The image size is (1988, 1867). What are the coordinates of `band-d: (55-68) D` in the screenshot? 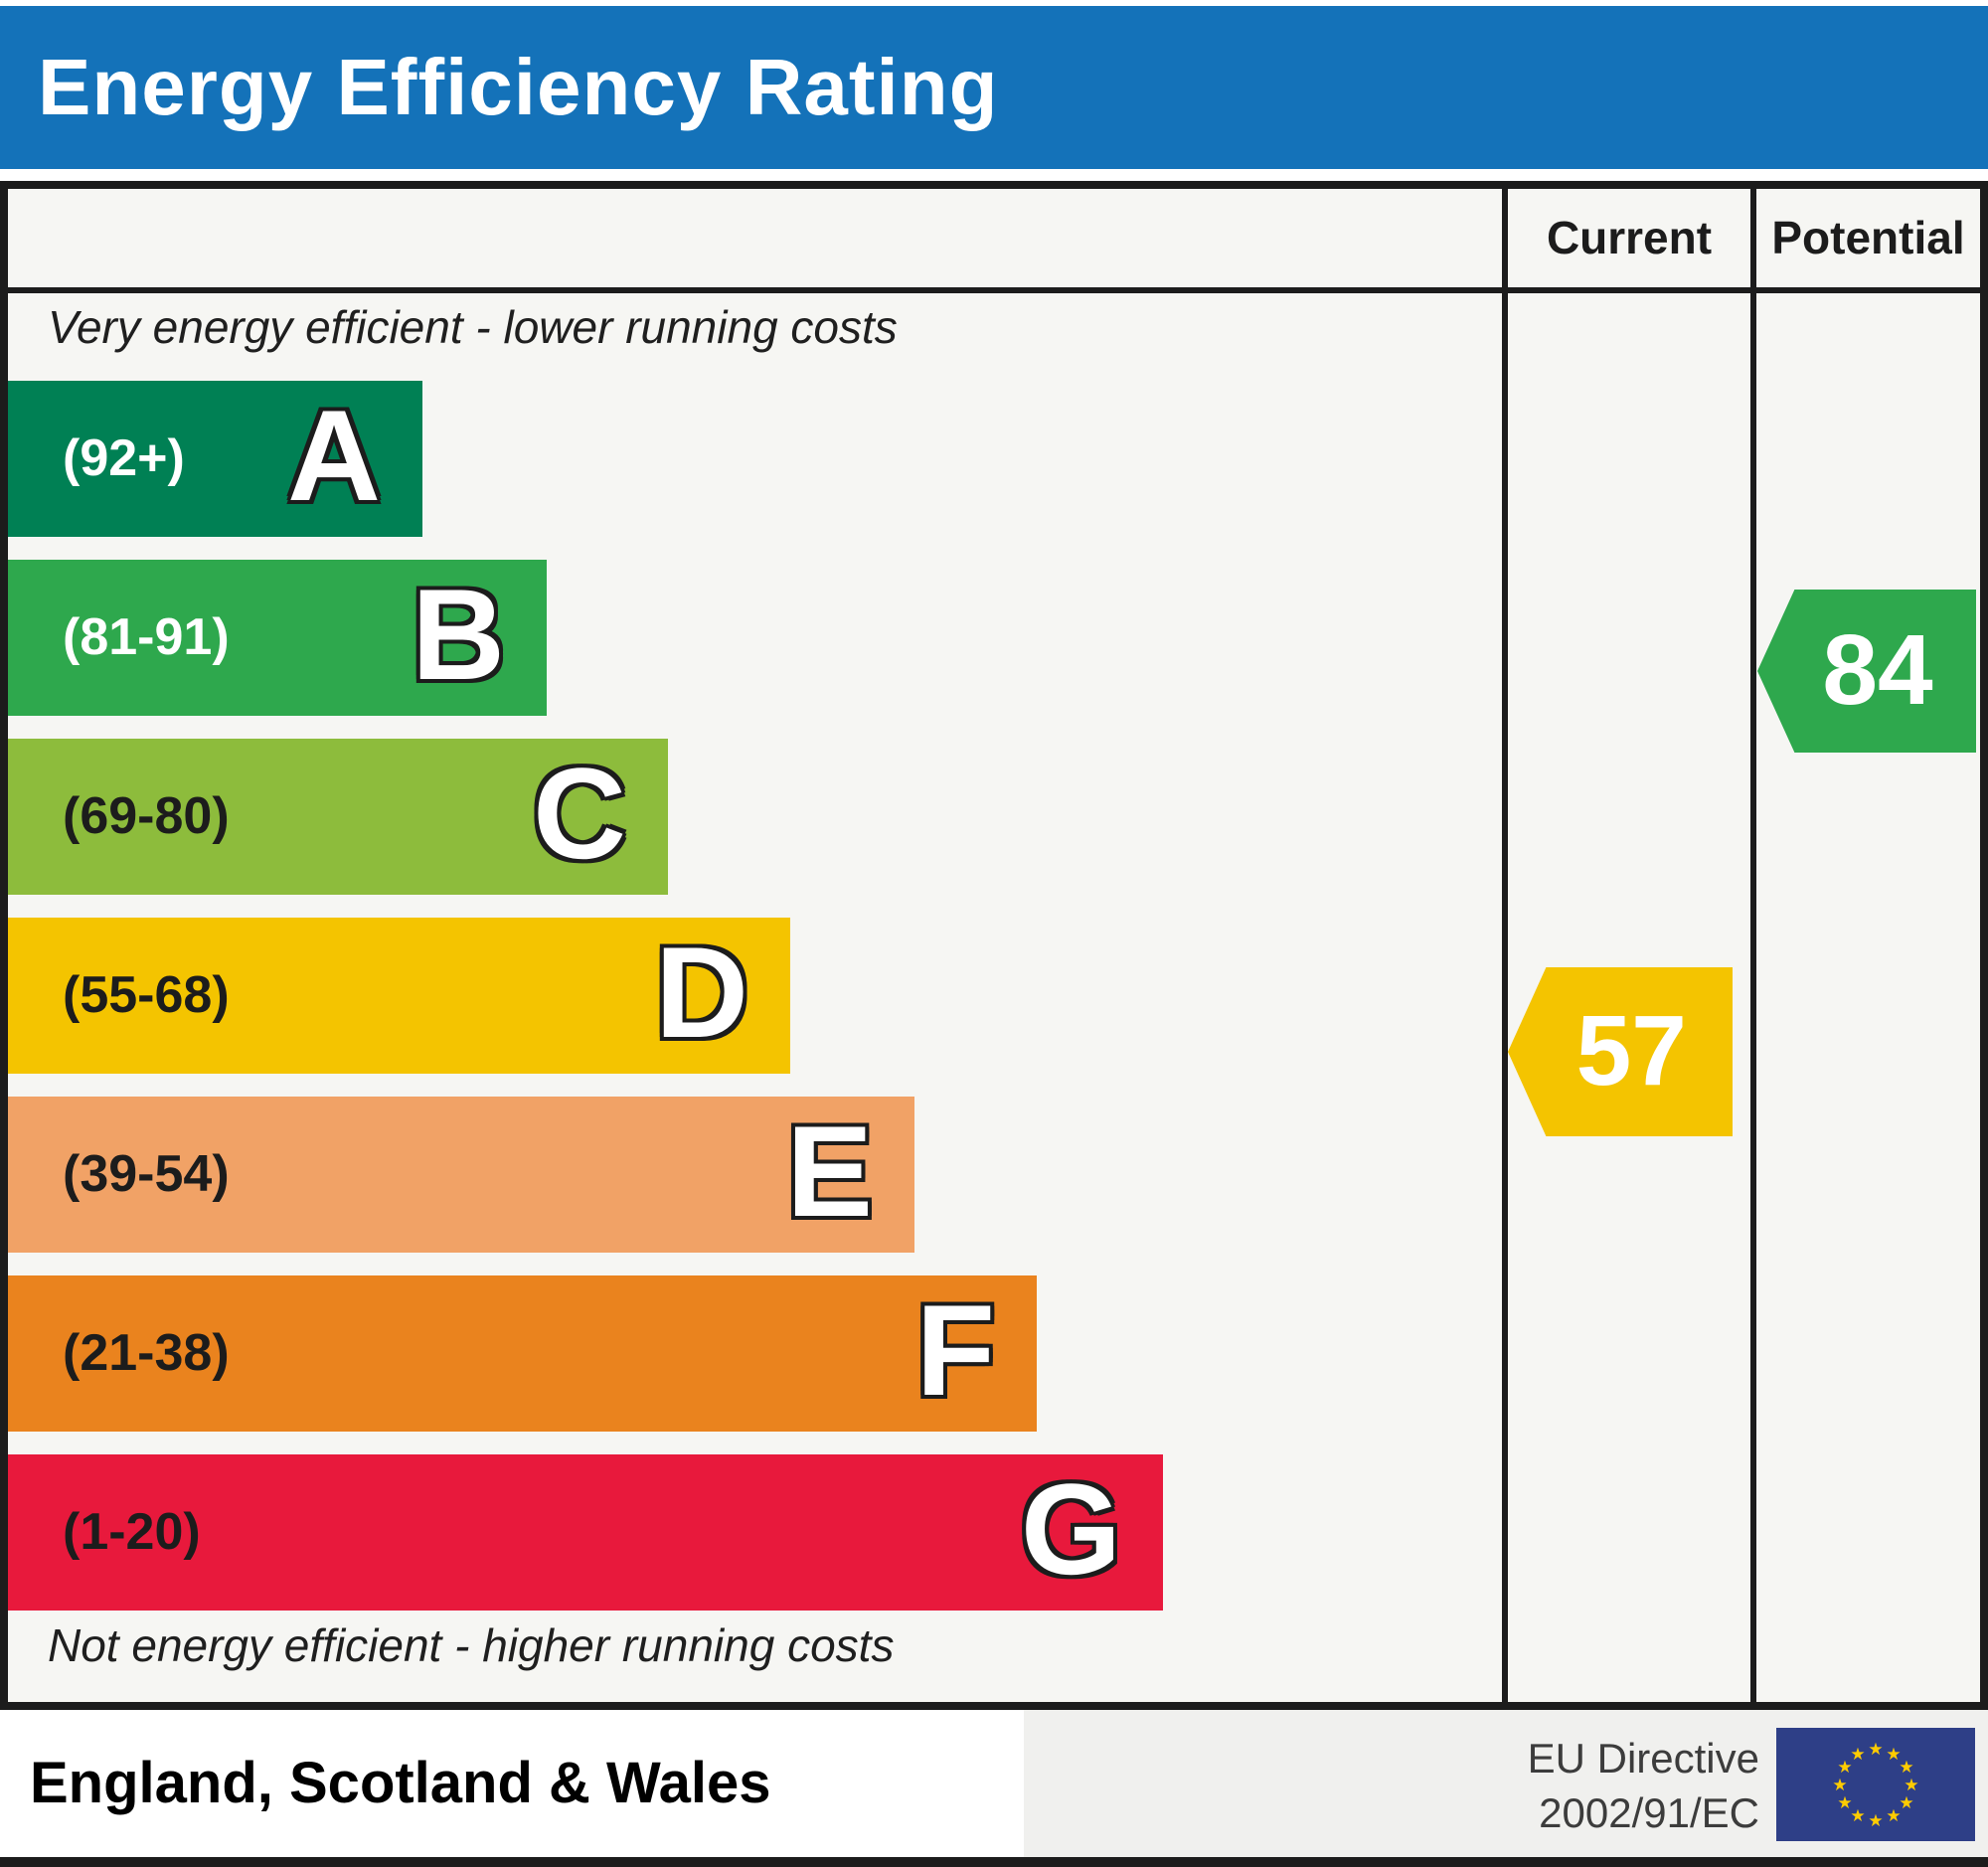 It's located at (399, 996).